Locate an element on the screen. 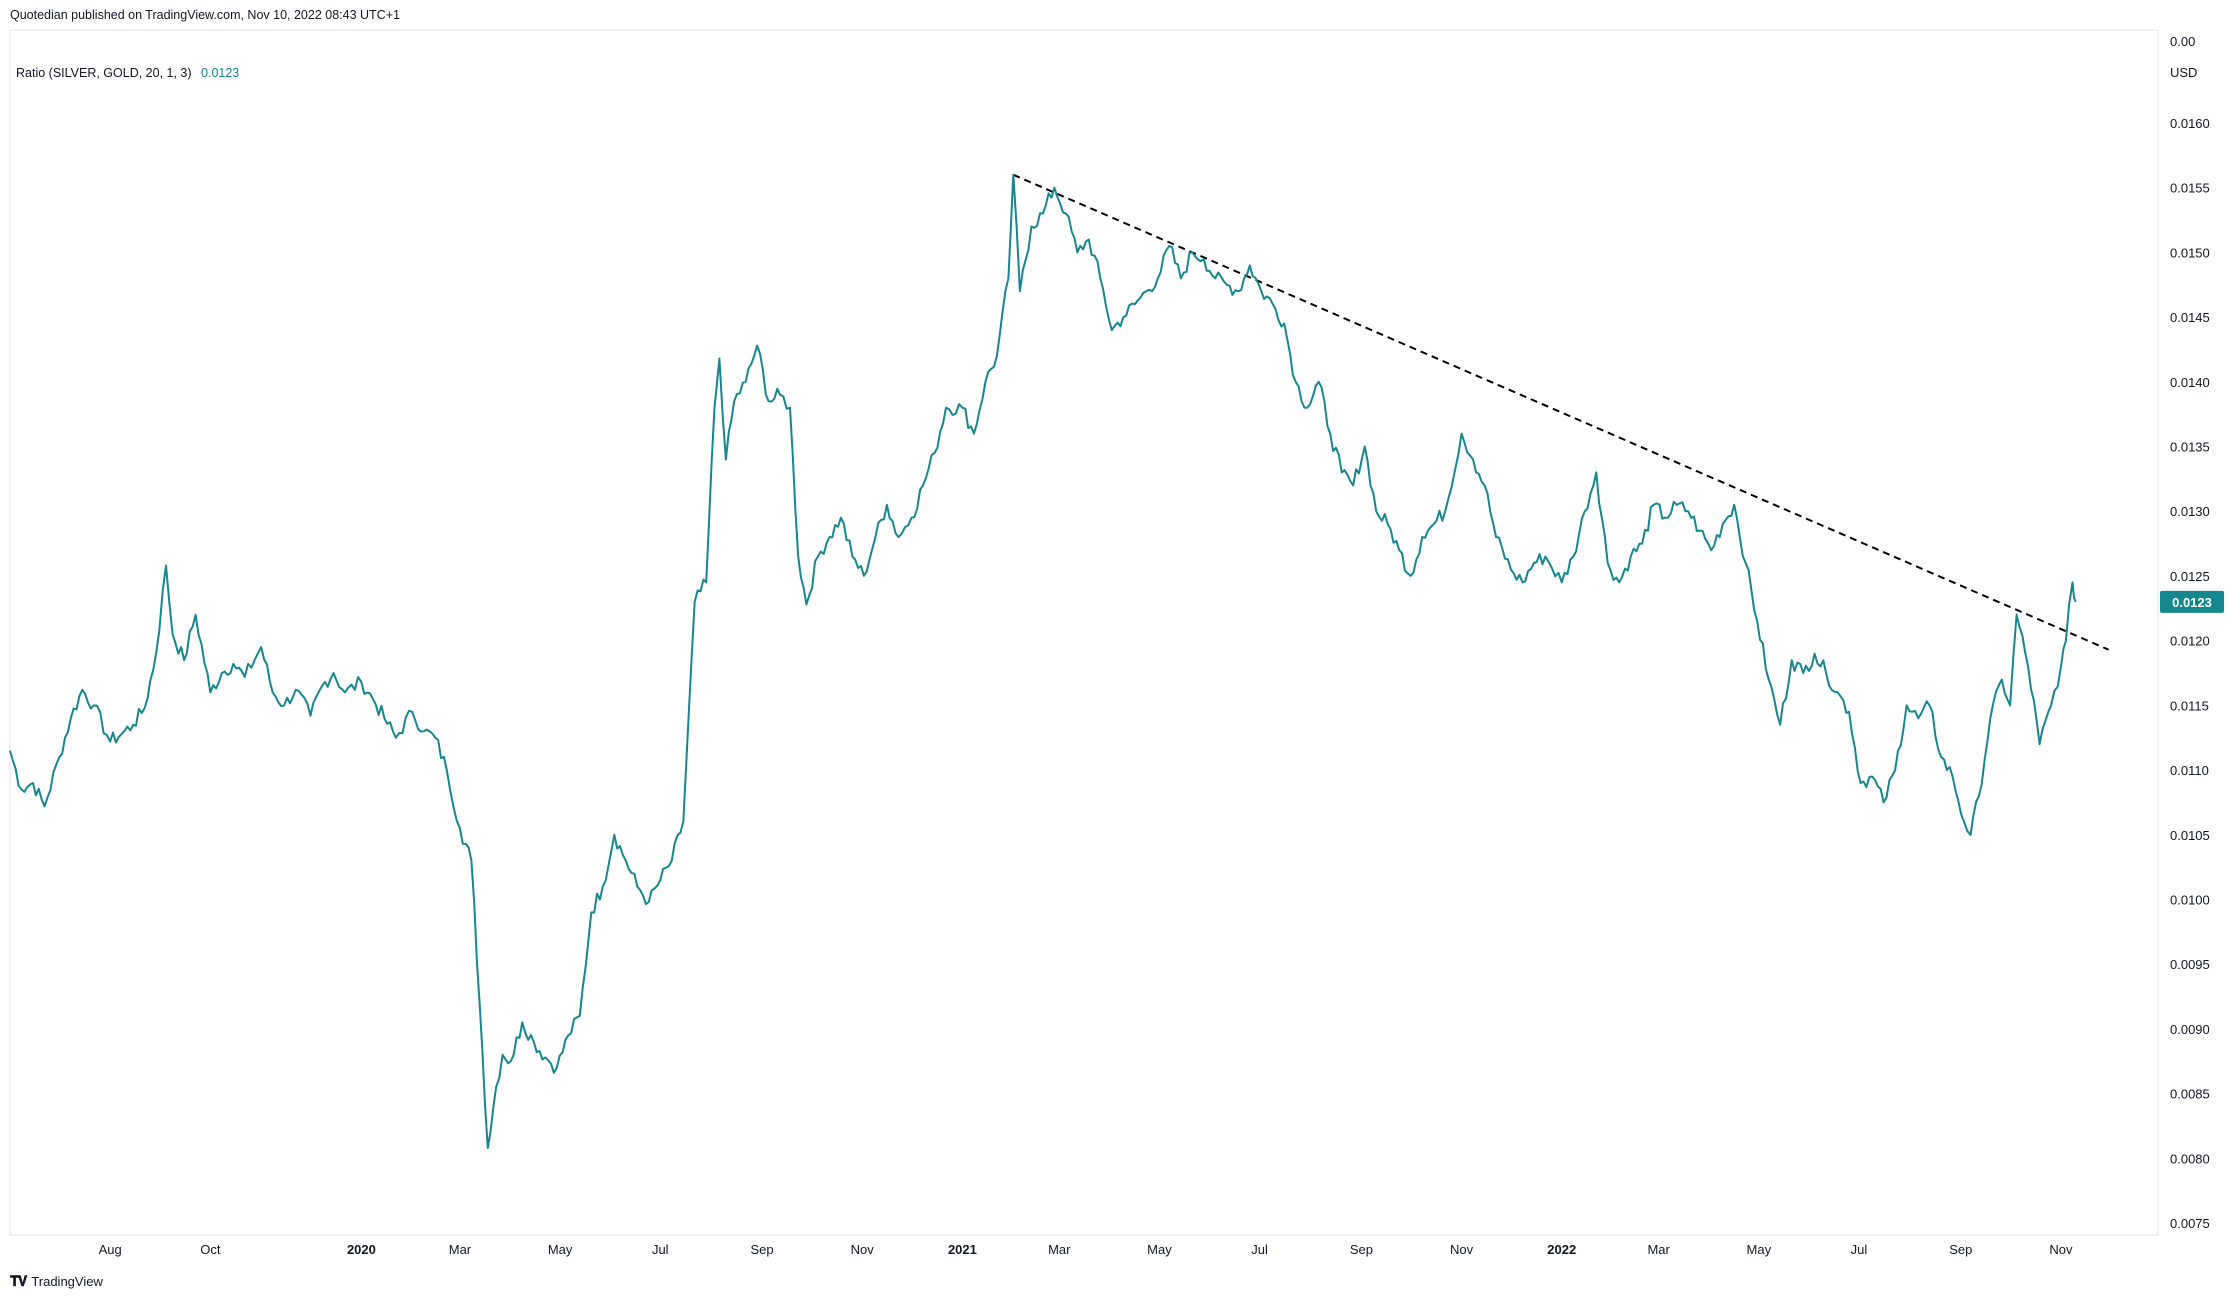 Image resolution: width=2230 pixels, height=1300 pixels. tradingview-logo: 𝐓𝐕 TradingView is located at coordinates (56, 1281).